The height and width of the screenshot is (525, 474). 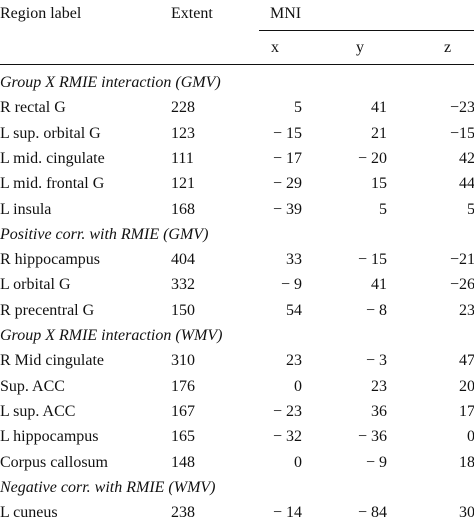 I want to click on cell-region: L orbital G, so click(x=35, y=285).